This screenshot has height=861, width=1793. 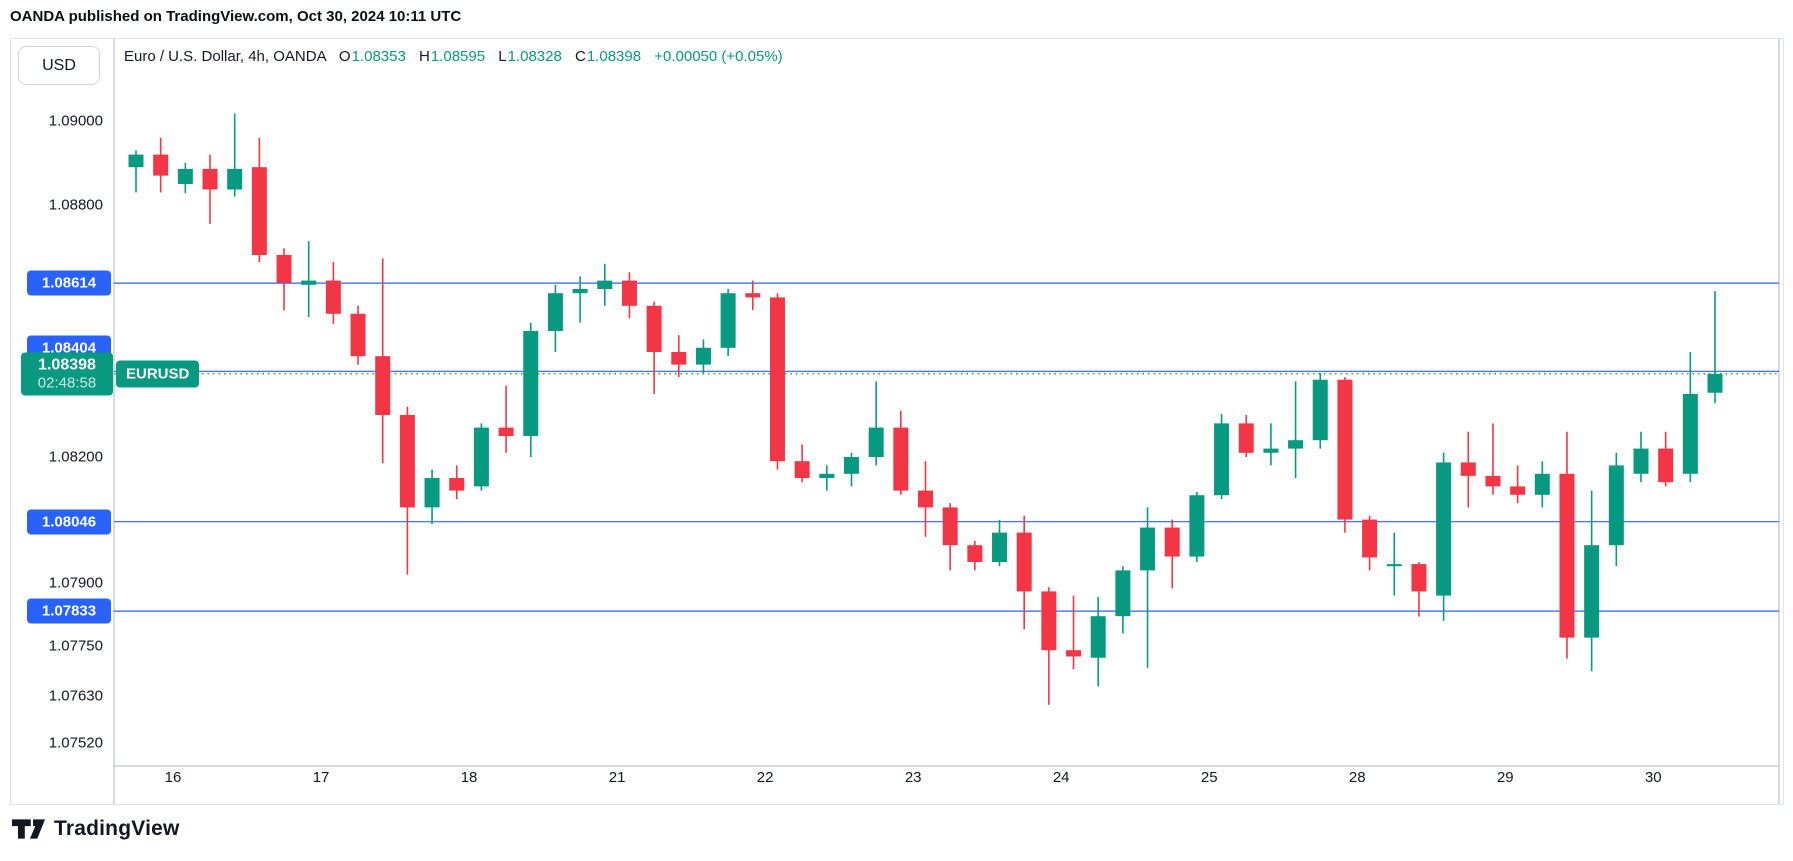 What do you see at coordinates (1505, 777) in the screenshot?
I see `time-axis-label: 29` at bounding box center [1505, 777].